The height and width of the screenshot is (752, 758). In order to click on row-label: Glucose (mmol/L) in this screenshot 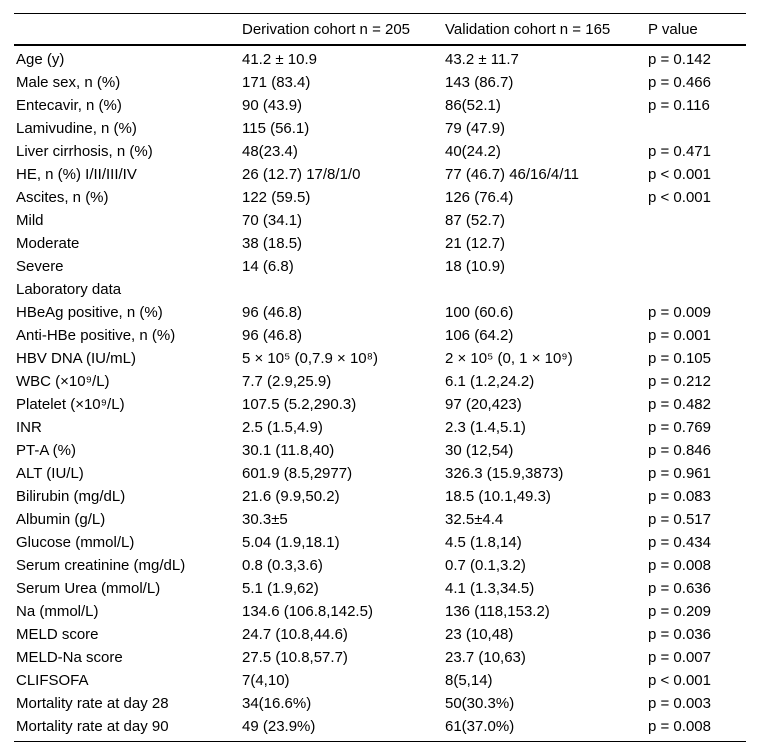, I will do `click(75, 542)`.